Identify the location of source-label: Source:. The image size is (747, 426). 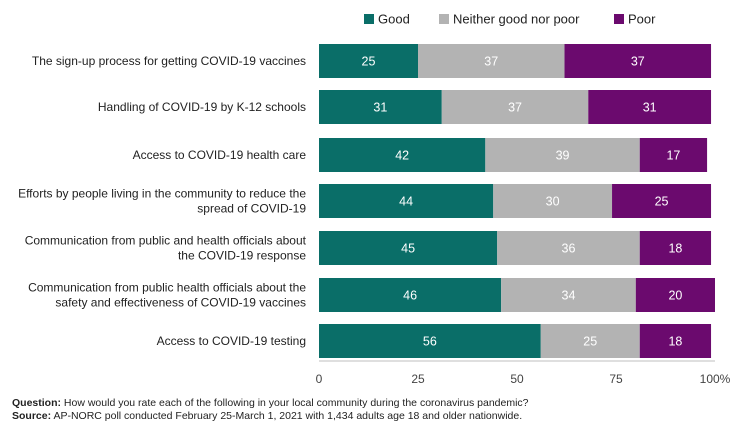
(32, 416).